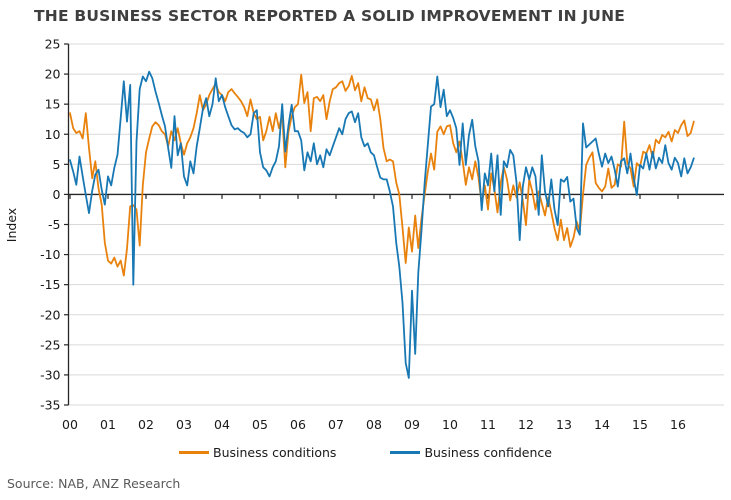 This screenshot has height=500, width=731. Describe the element at coordinates (94, 483) in the screenshot. I see `source-note: Source: NAB, ANZ Research` at that location.